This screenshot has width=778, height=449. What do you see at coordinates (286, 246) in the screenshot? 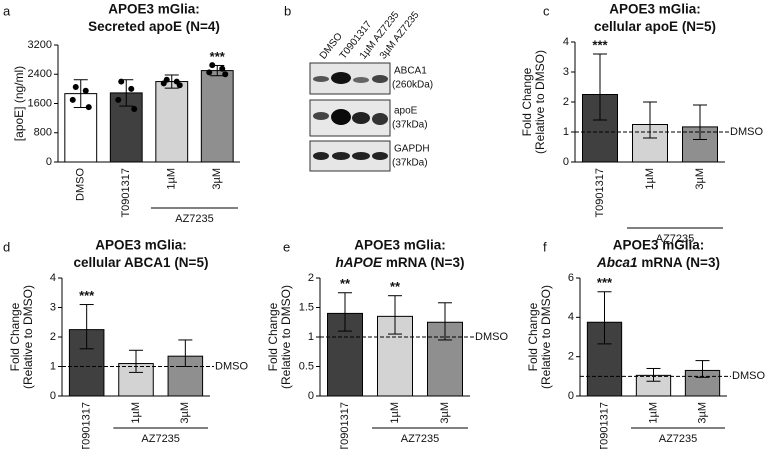
I see `panel-label: e` at bounding box center [286, 246].